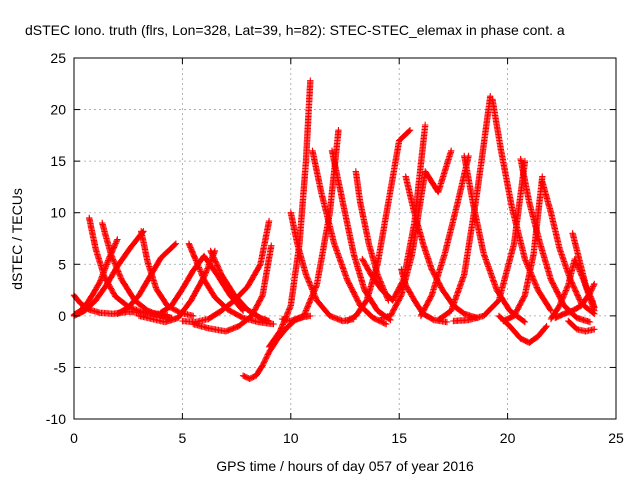  What do you see at coordinates (62, 316) in the screenshot?
I see `y-tick-label: 0` at bounding box center [62, 316].